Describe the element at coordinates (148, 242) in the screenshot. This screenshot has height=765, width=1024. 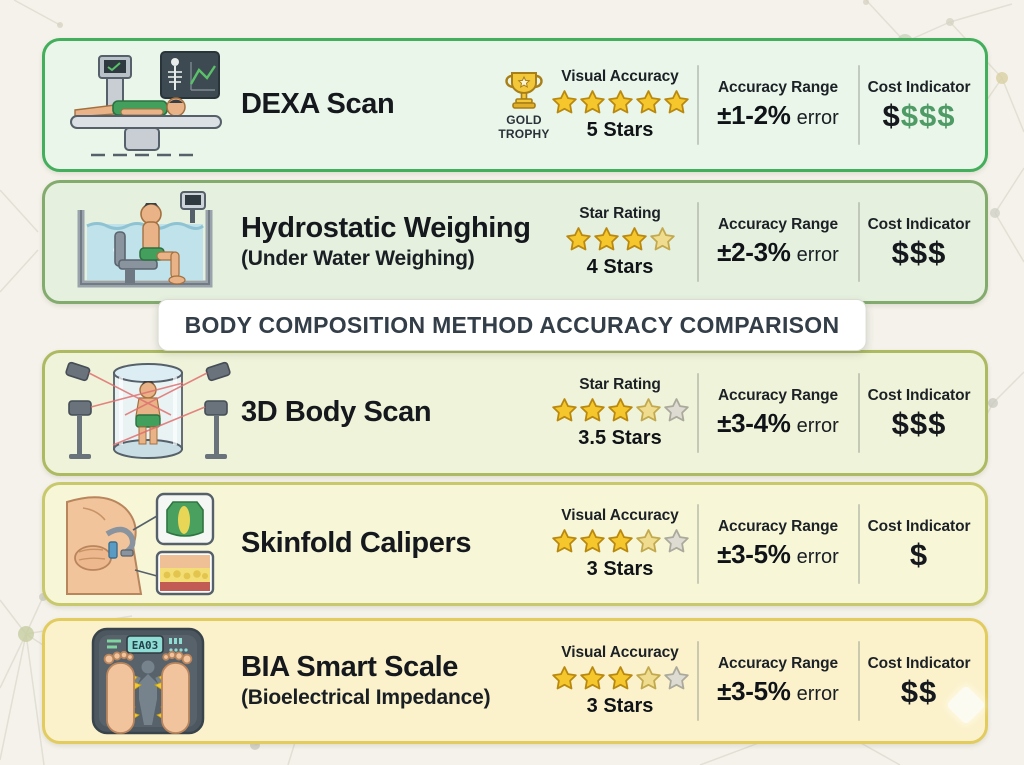
I see `hydrostatic-weighing-illustration` at that location.